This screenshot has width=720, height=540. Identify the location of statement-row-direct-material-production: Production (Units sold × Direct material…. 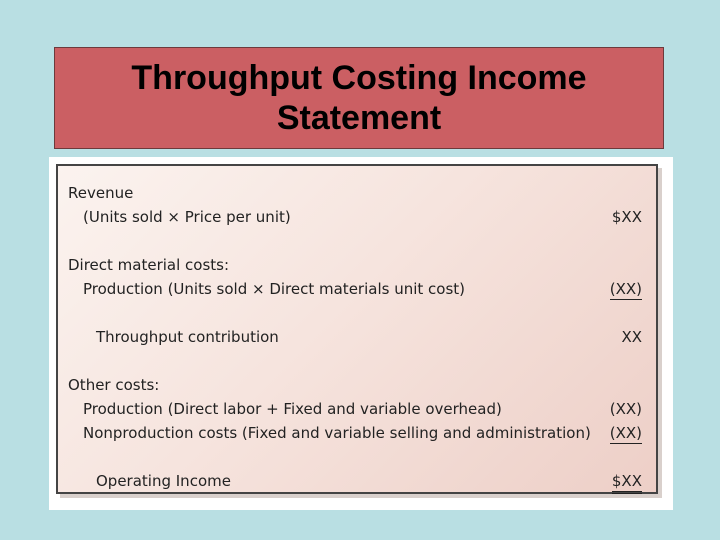
(357, 291).